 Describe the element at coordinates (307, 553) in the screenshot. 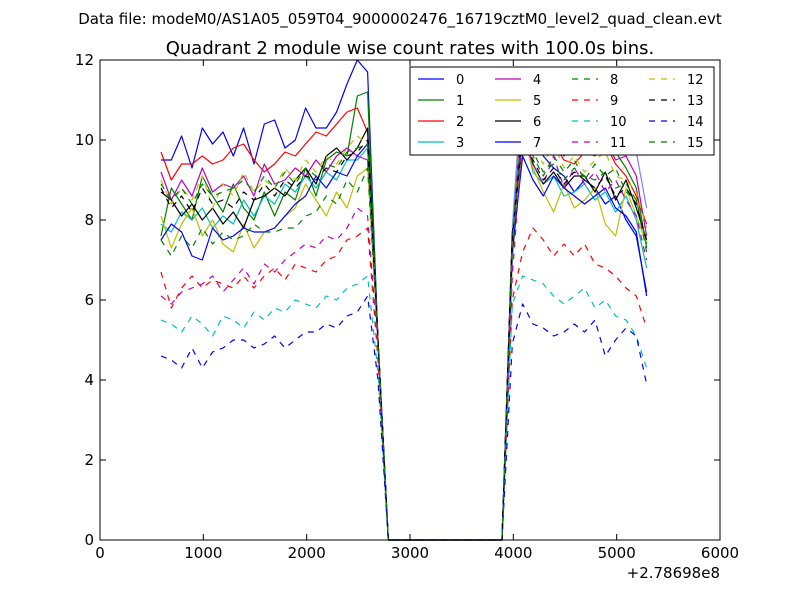

I see `x-tick-label: 2000` at that location.